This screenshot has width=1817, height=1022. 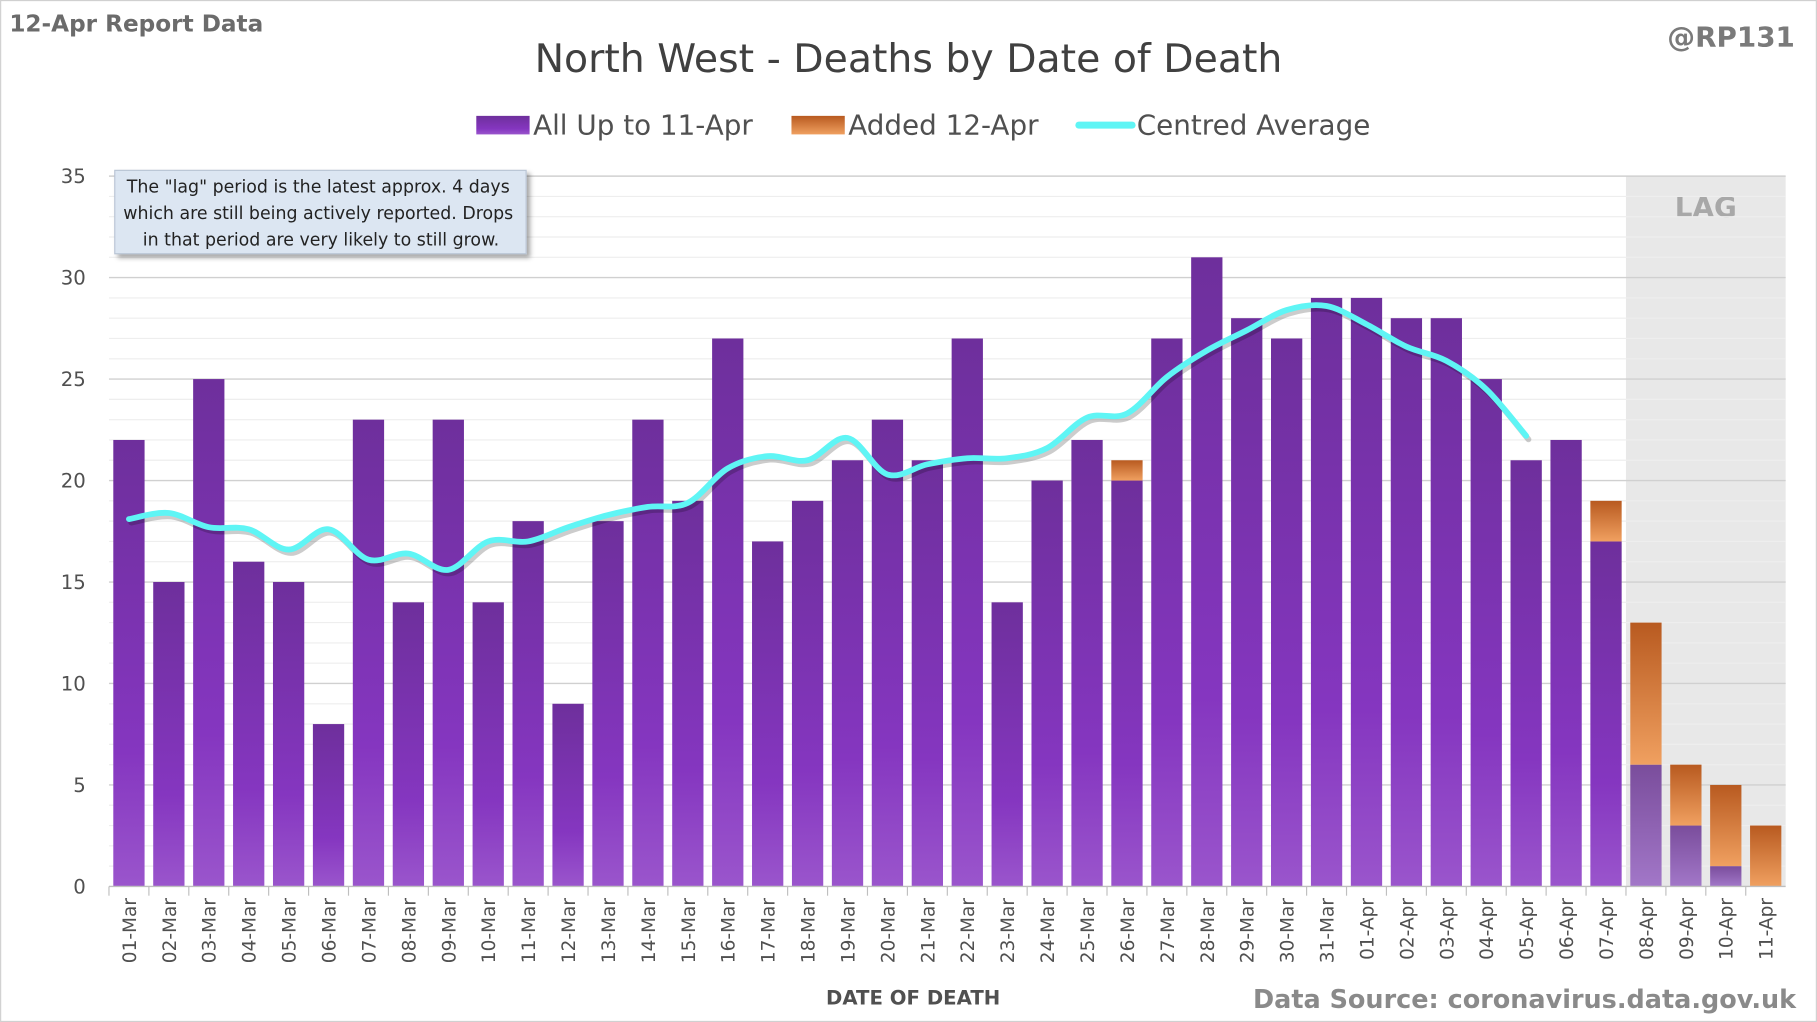 I want to click on x-tick-label: 30-Mar, so click(x=1288, y=931).